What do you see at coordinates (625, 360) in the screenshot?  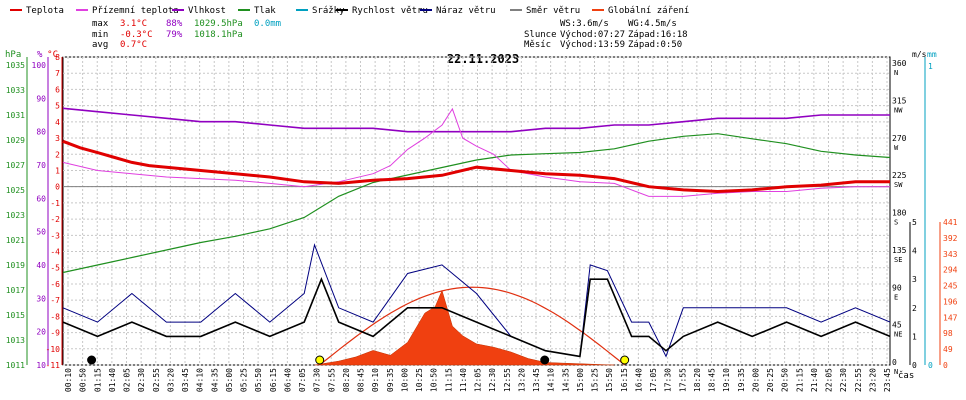 I see `sunset-marker` at bounding box center [625, 360].